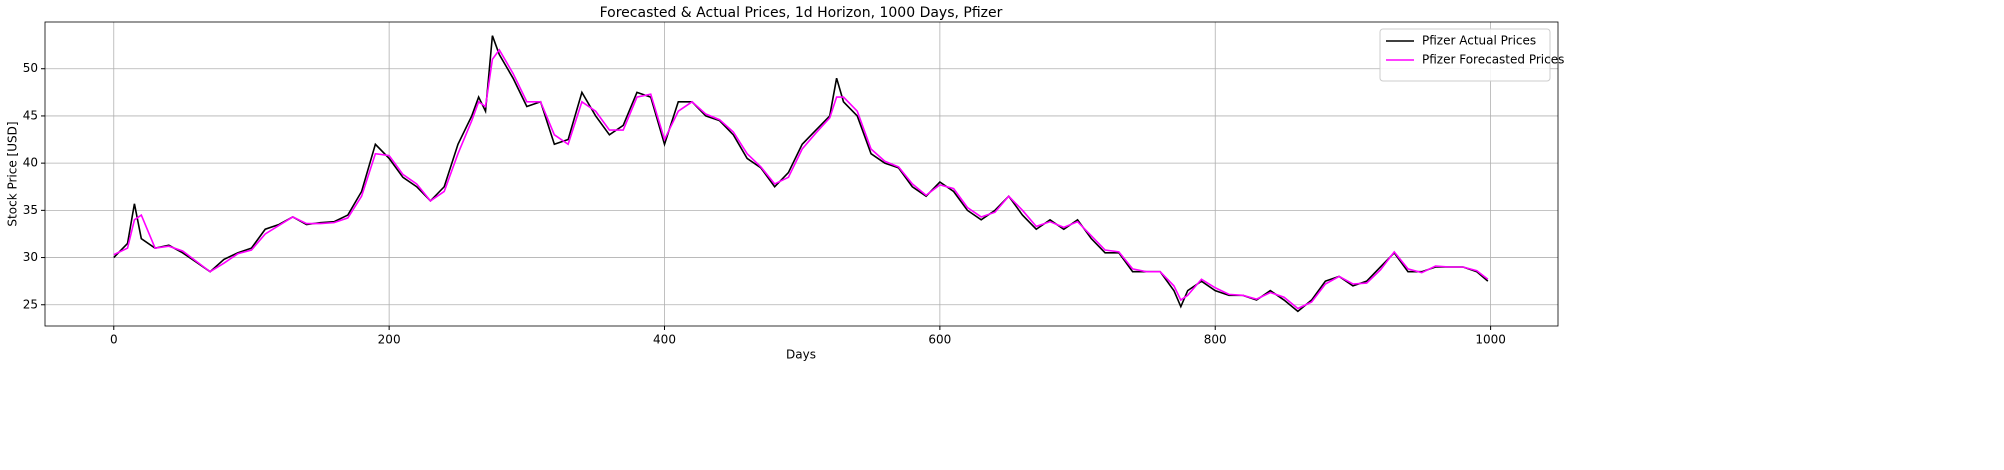  I want to click on x-tick-label: 800, so click(1215, 340).